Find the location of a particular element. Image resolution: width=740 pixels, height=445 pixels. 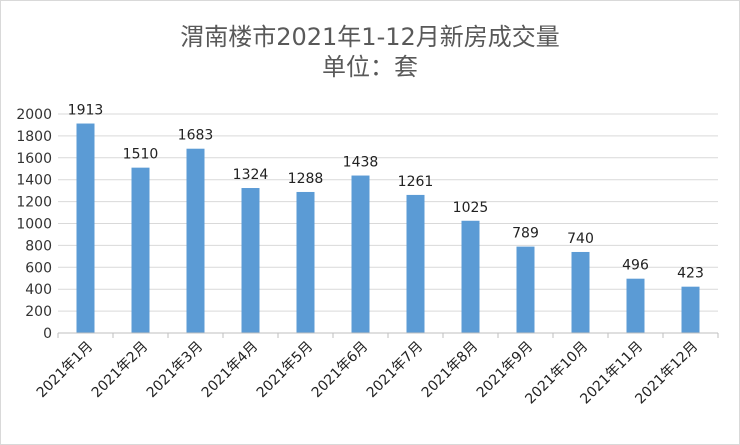

data-label: 1683 is located at coordinates (196, 136).